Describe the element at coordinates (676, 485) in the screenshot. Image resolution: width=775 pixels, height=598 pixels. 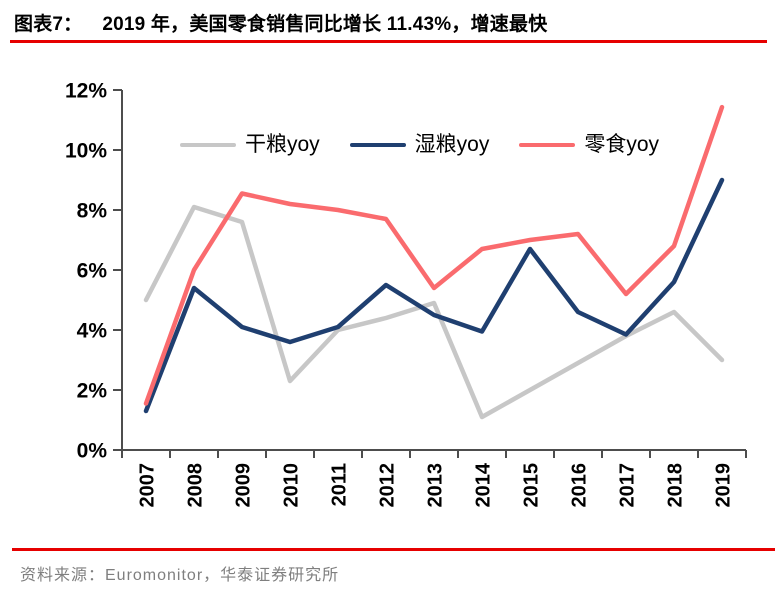
I see `x-tick-label: 2018` at that location.